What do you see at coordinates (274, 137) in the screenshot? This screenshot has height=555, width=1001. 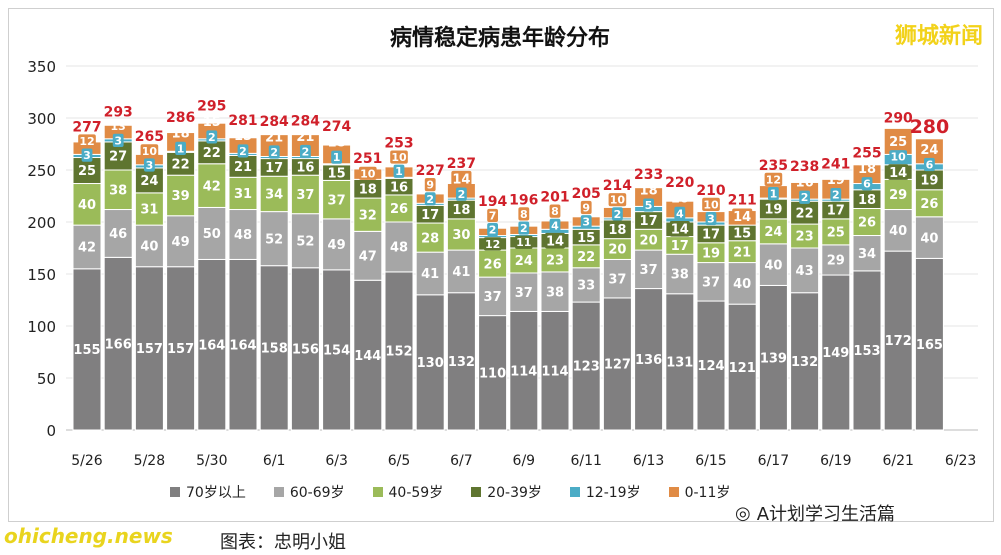 I see `segment-label: 21` at bounding box center [274, 137].